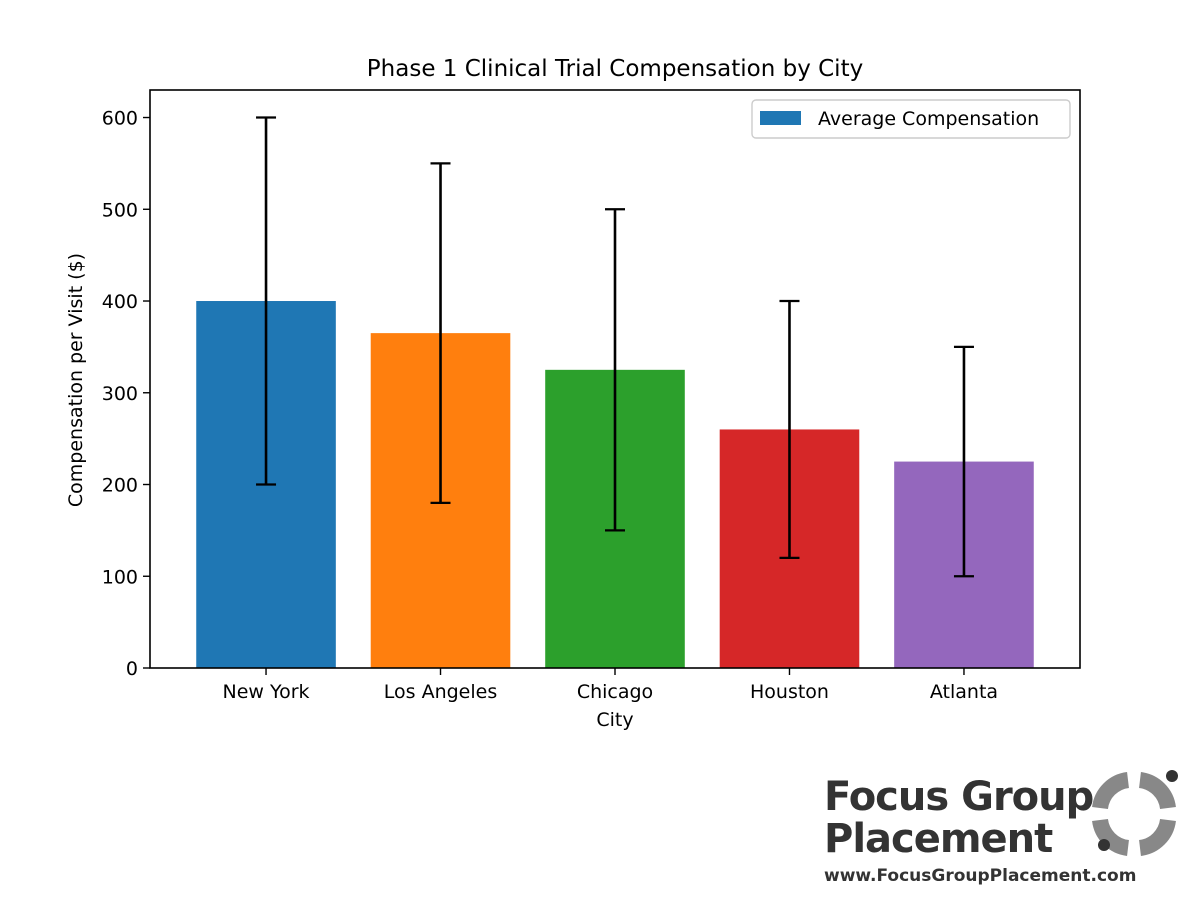 This screenshot has height=911, width=1200. Describe the element at coordinates (938, 839) in the screenshot. I see `brand-name-line2: Placement` at that location.